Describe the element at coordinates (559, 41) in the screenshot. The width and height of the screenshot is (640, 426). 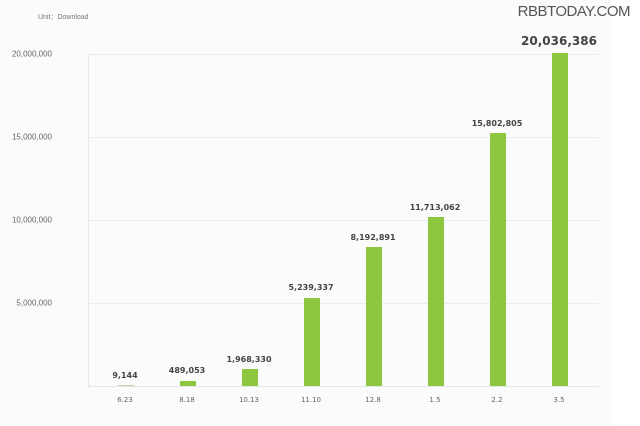
I see `value-label-max: 20,036,386` at that location.